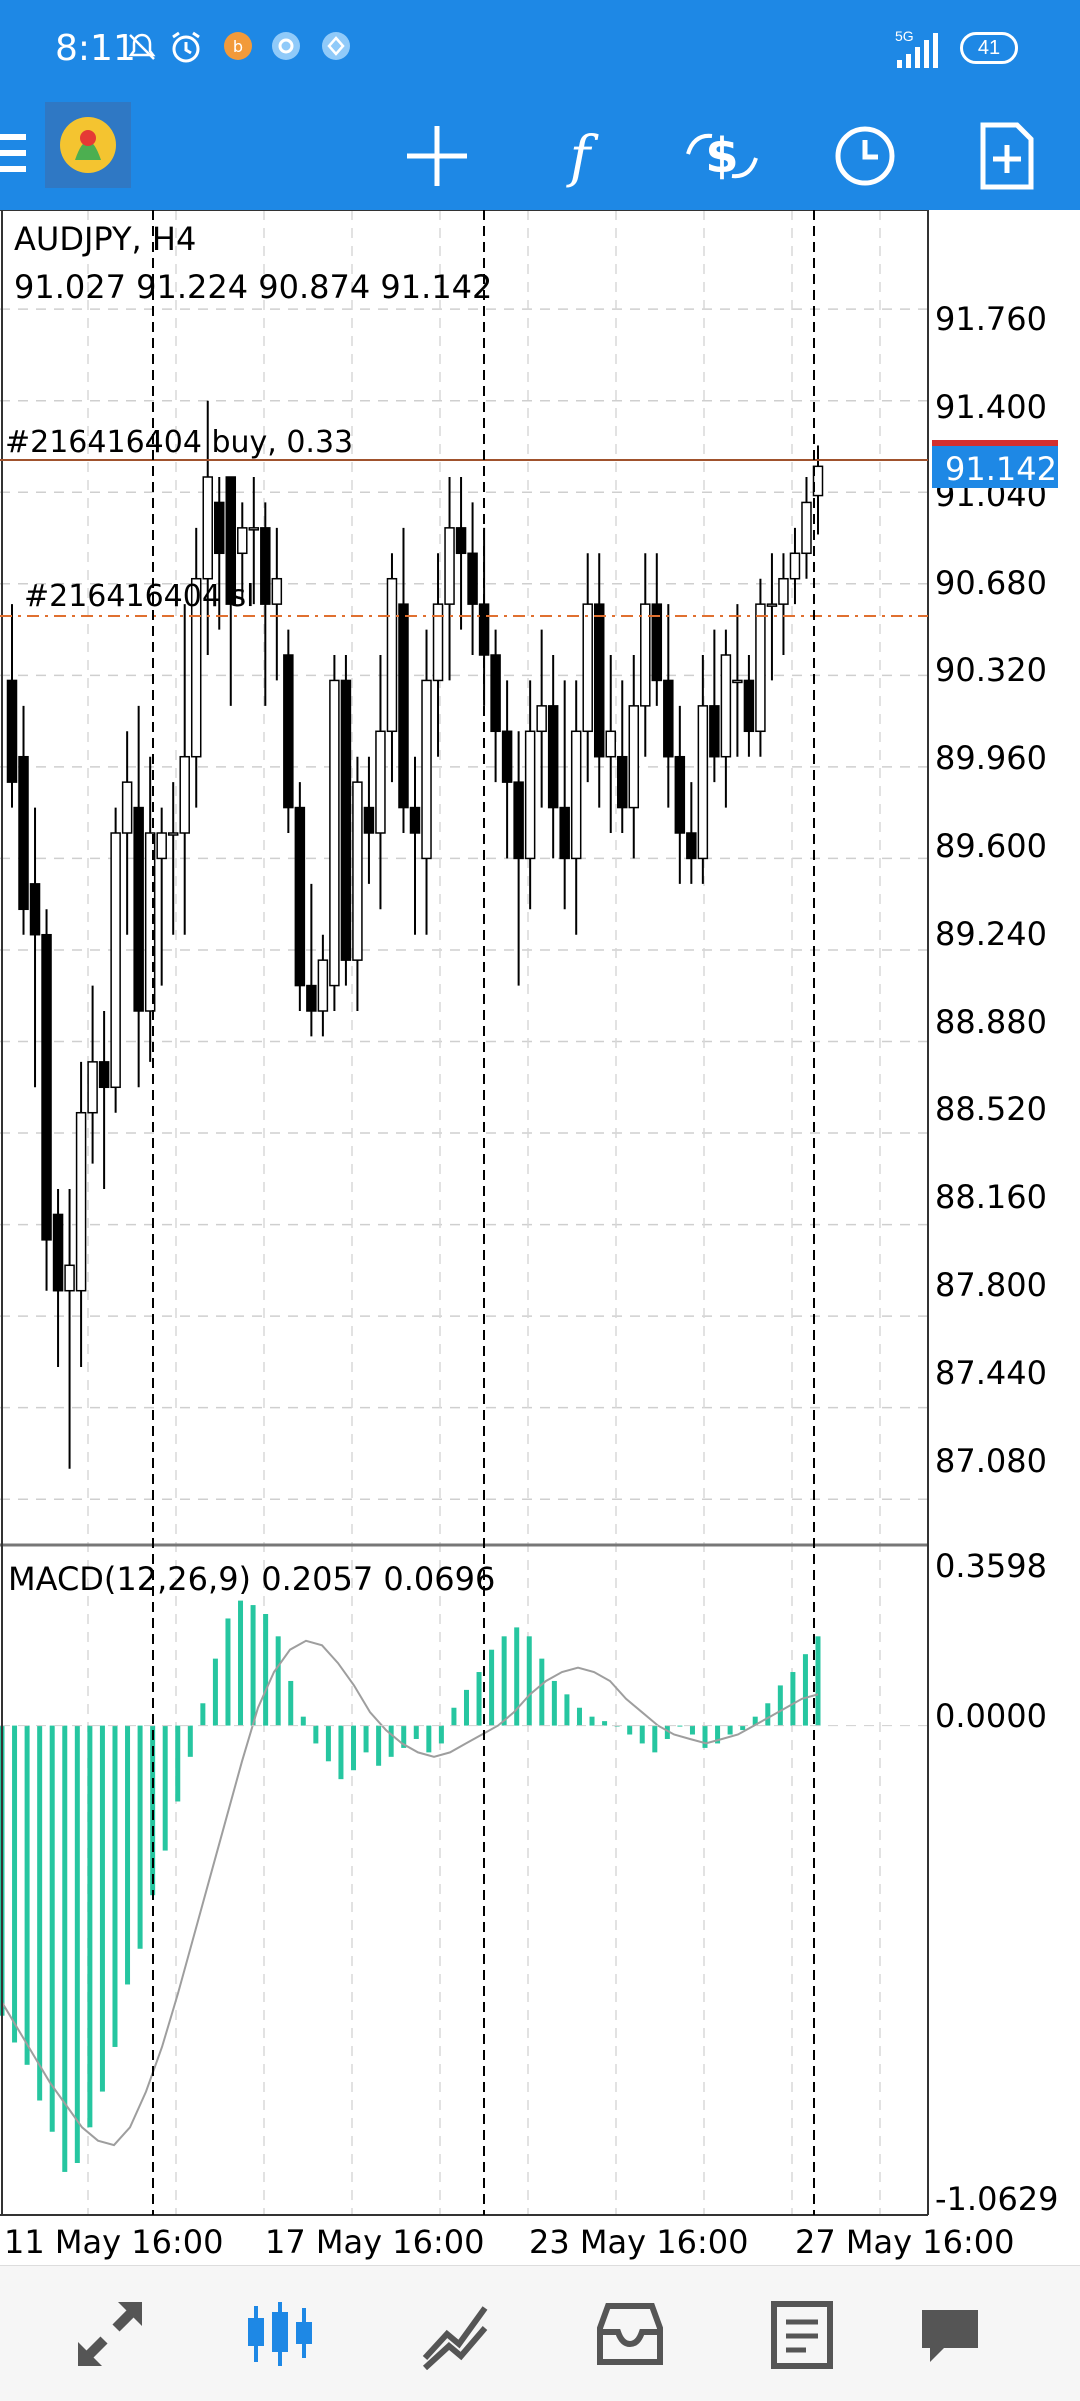 The width and height of the screenshot is (1080, 2401). I want to click on price-tick: 91.760, so click(991, 319).